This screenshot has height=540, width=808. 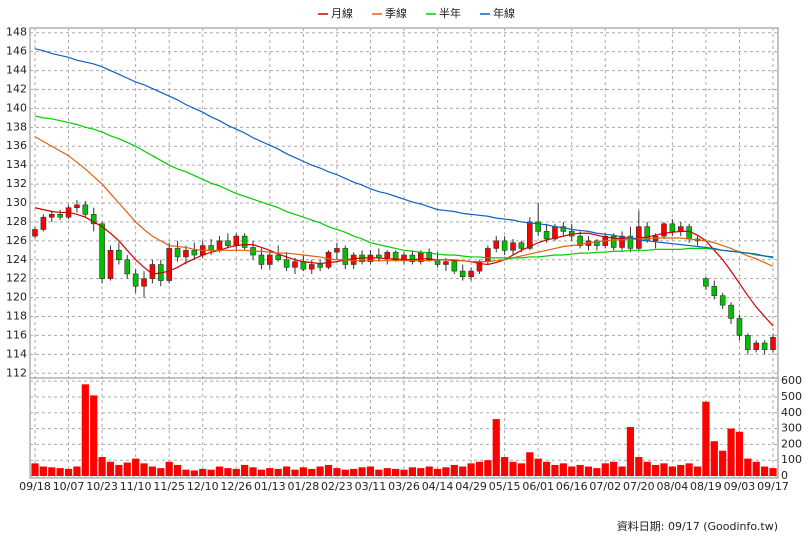 I want to click on legend-label: 季線, so click(x=396, y=13).